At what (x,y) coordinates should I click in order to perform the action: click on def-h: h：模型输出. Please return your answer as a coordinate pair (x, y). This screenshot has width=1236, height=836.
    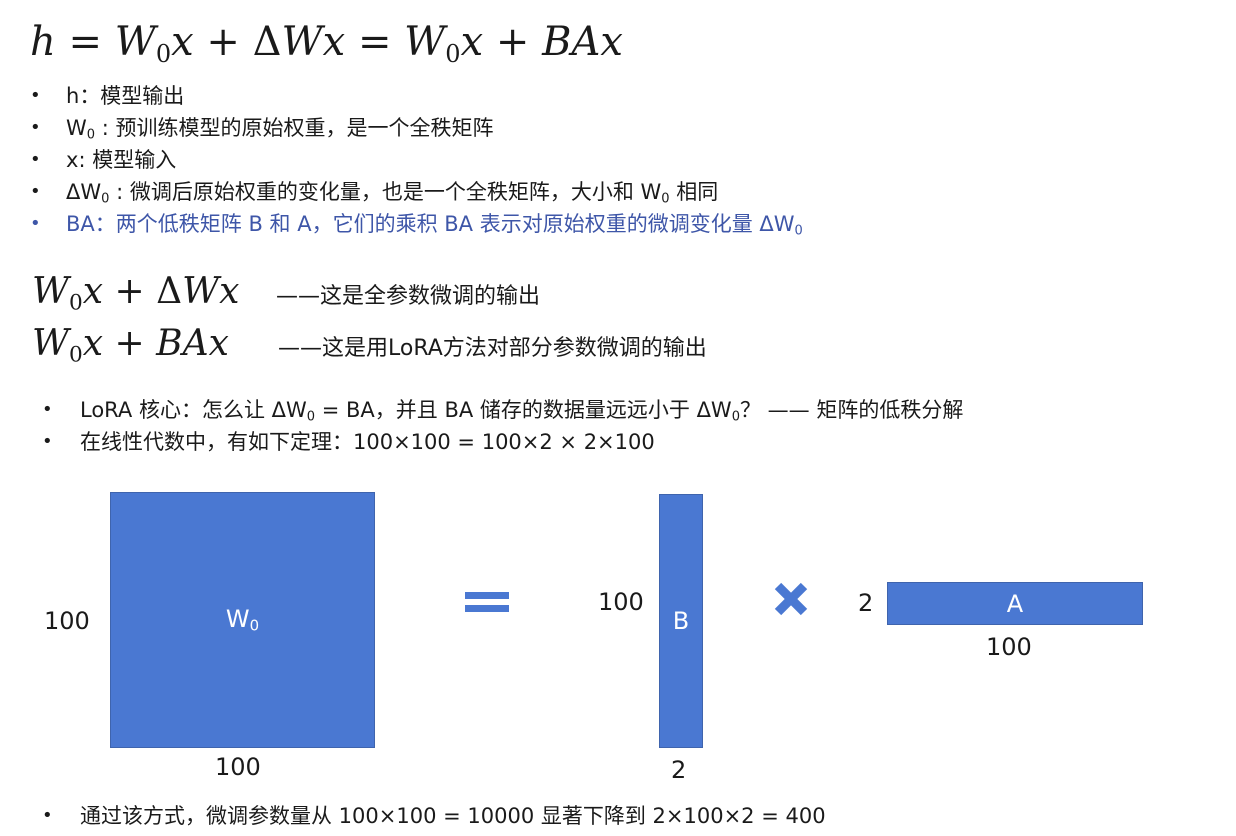
    Looking at the image, I should click on (401, 96).